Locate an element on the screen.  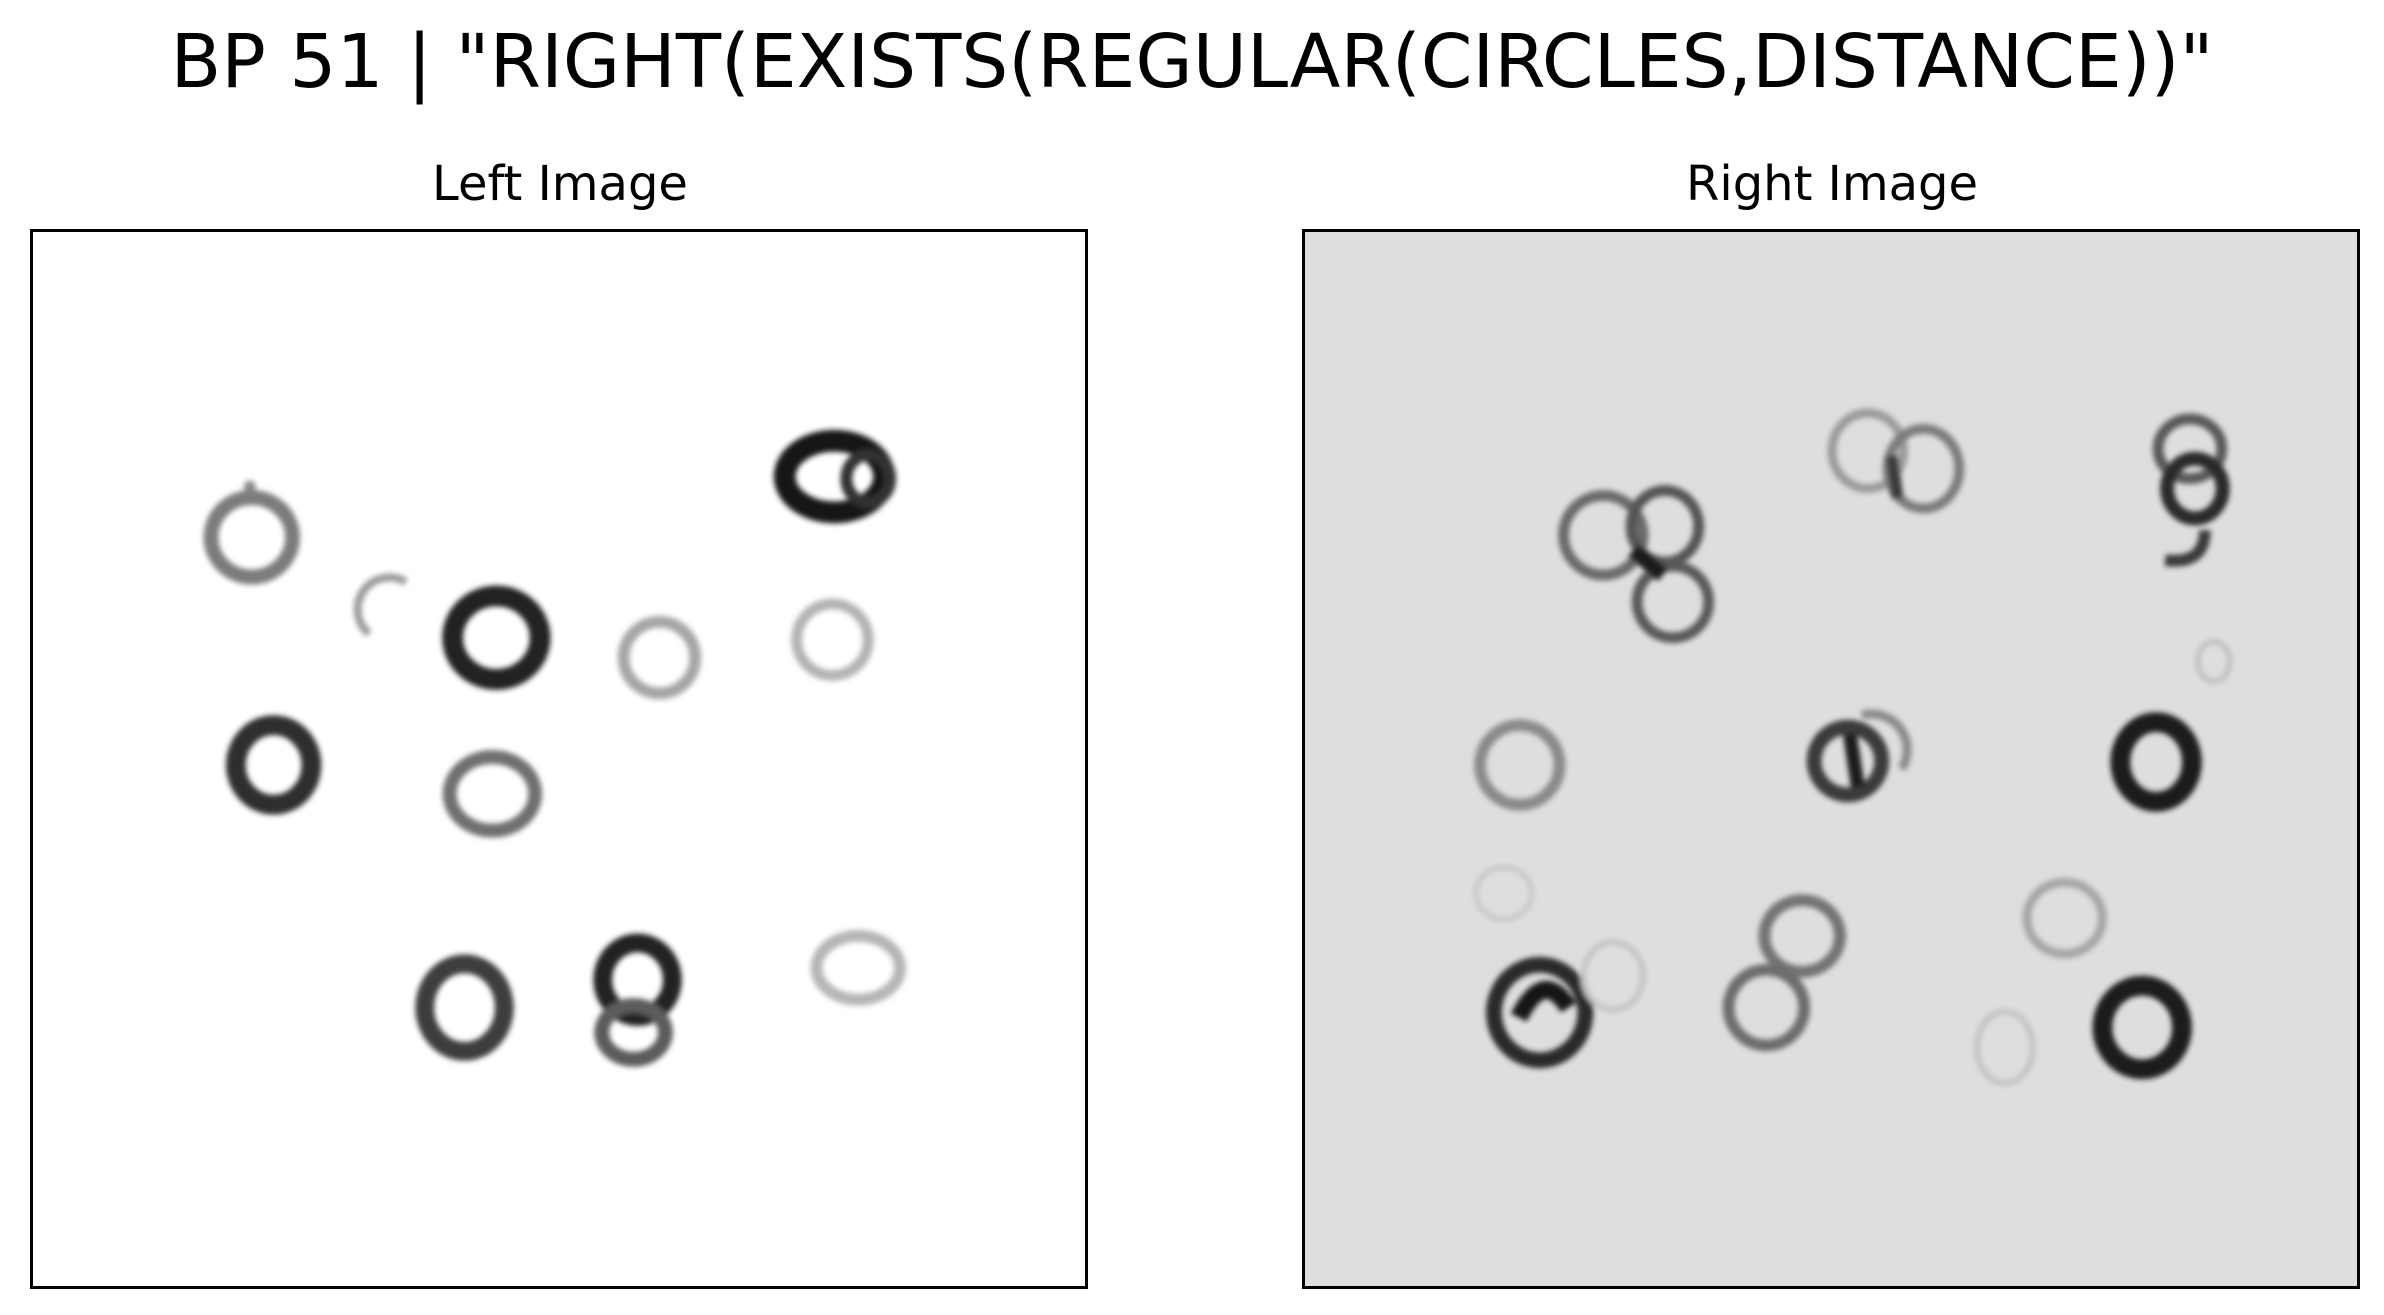
left-image-title: Left Image is located at coordinates (560, 184).